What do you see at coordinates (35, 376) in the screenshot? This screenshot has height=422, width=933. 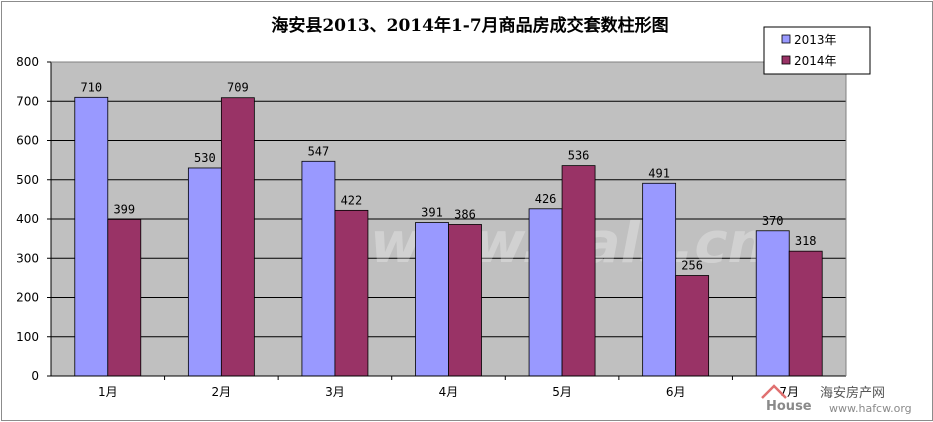 I see `y-tick-label: 0` at bounding box center [35, 376].